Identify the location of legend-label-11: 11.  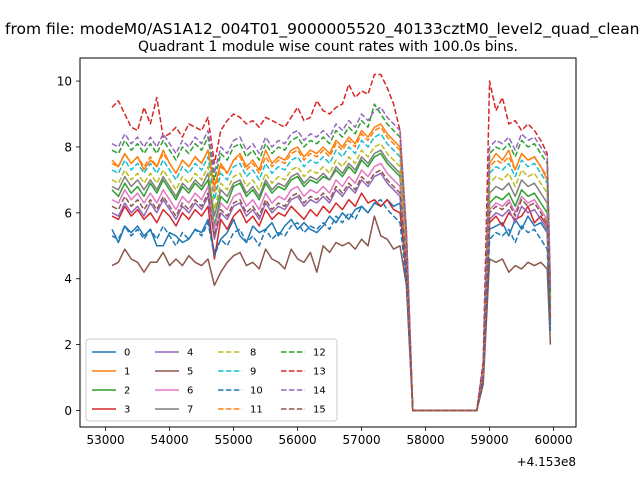
(256, 410).